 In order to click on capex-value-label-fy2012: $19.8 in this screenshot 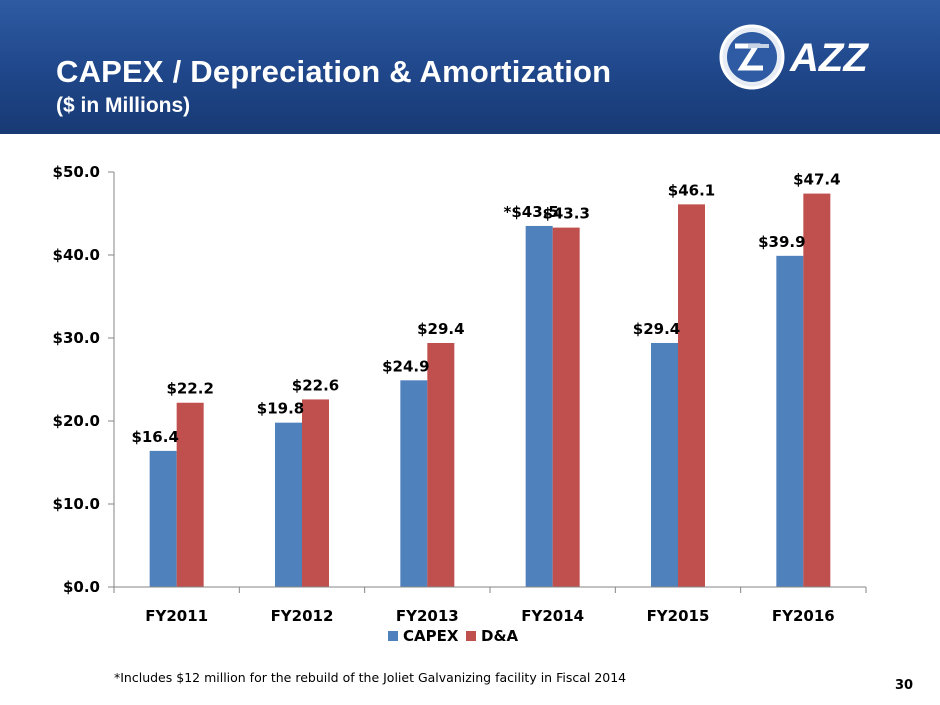, I will do `click(280, 409)`.